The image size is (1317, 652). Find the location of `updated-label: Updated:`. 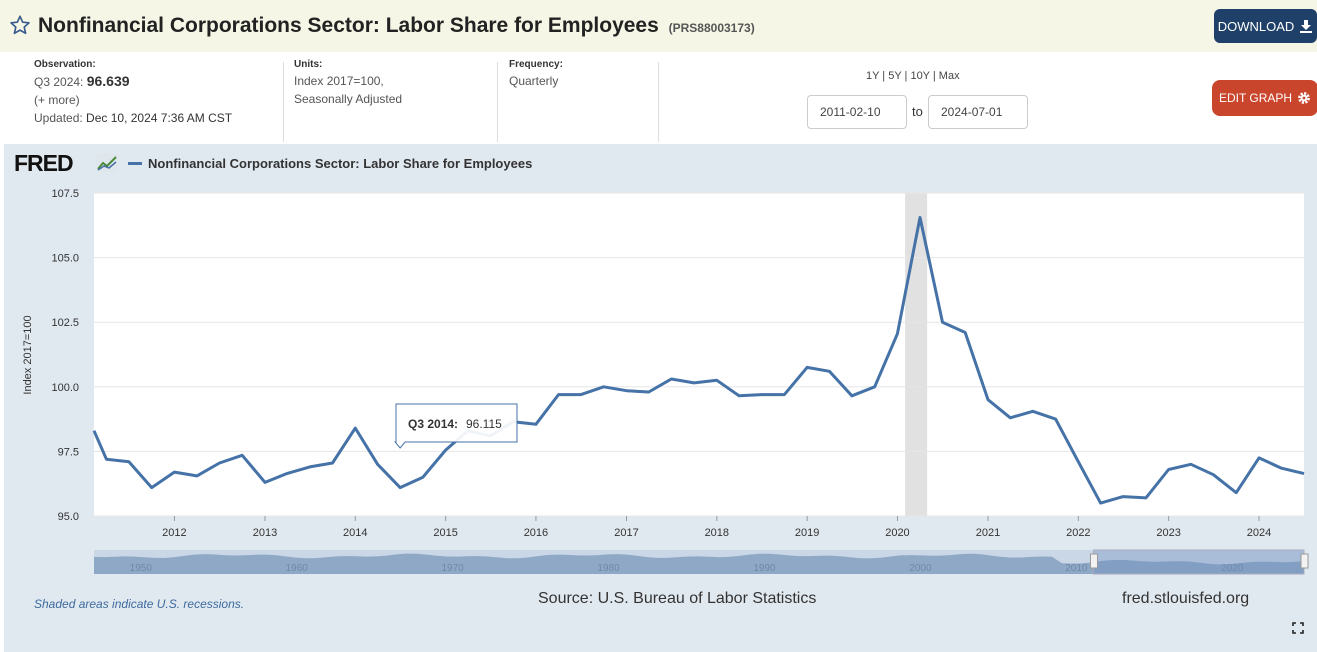

updated-label: Updated: is located at coordinates (58, 118).